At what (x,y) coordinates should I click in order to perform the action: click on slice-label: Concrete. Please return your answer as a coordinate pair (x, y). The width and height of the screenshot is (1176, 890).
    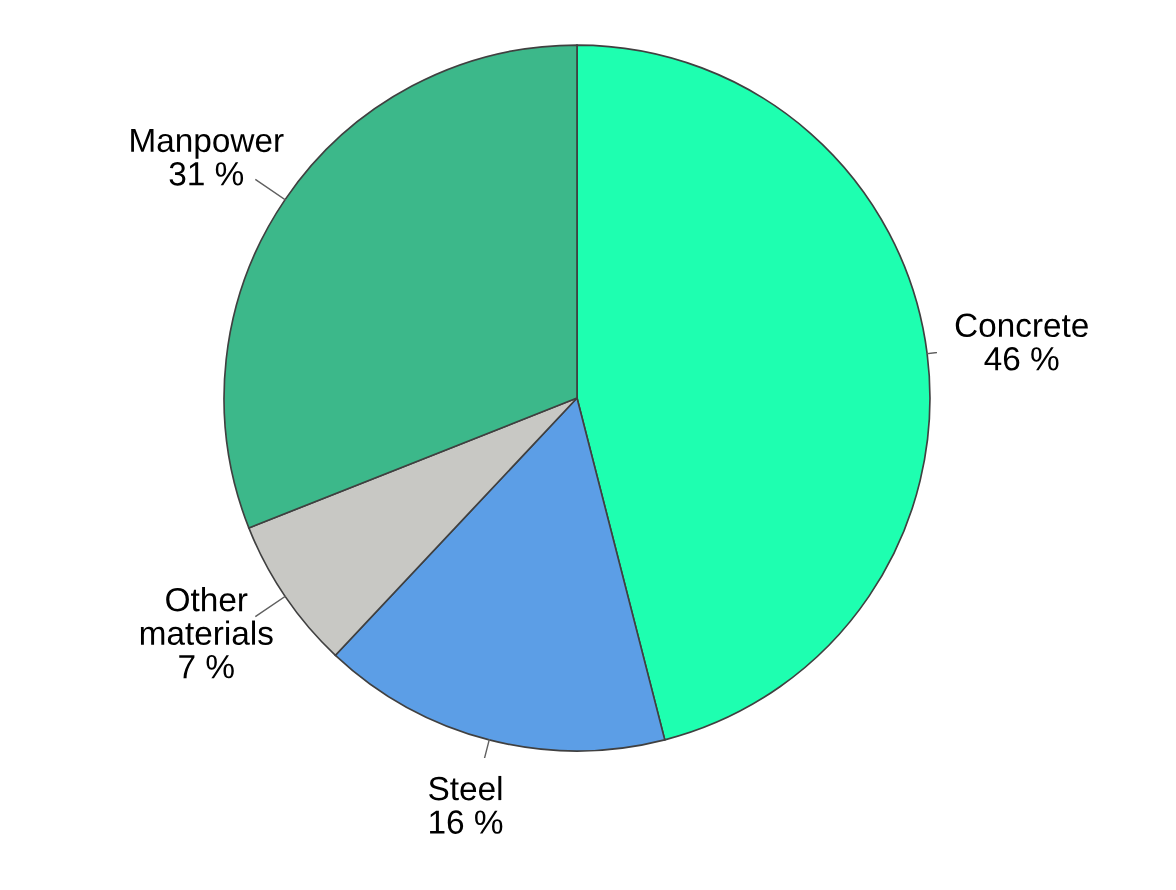
    Looking at the image, I should click on (1021, 325).